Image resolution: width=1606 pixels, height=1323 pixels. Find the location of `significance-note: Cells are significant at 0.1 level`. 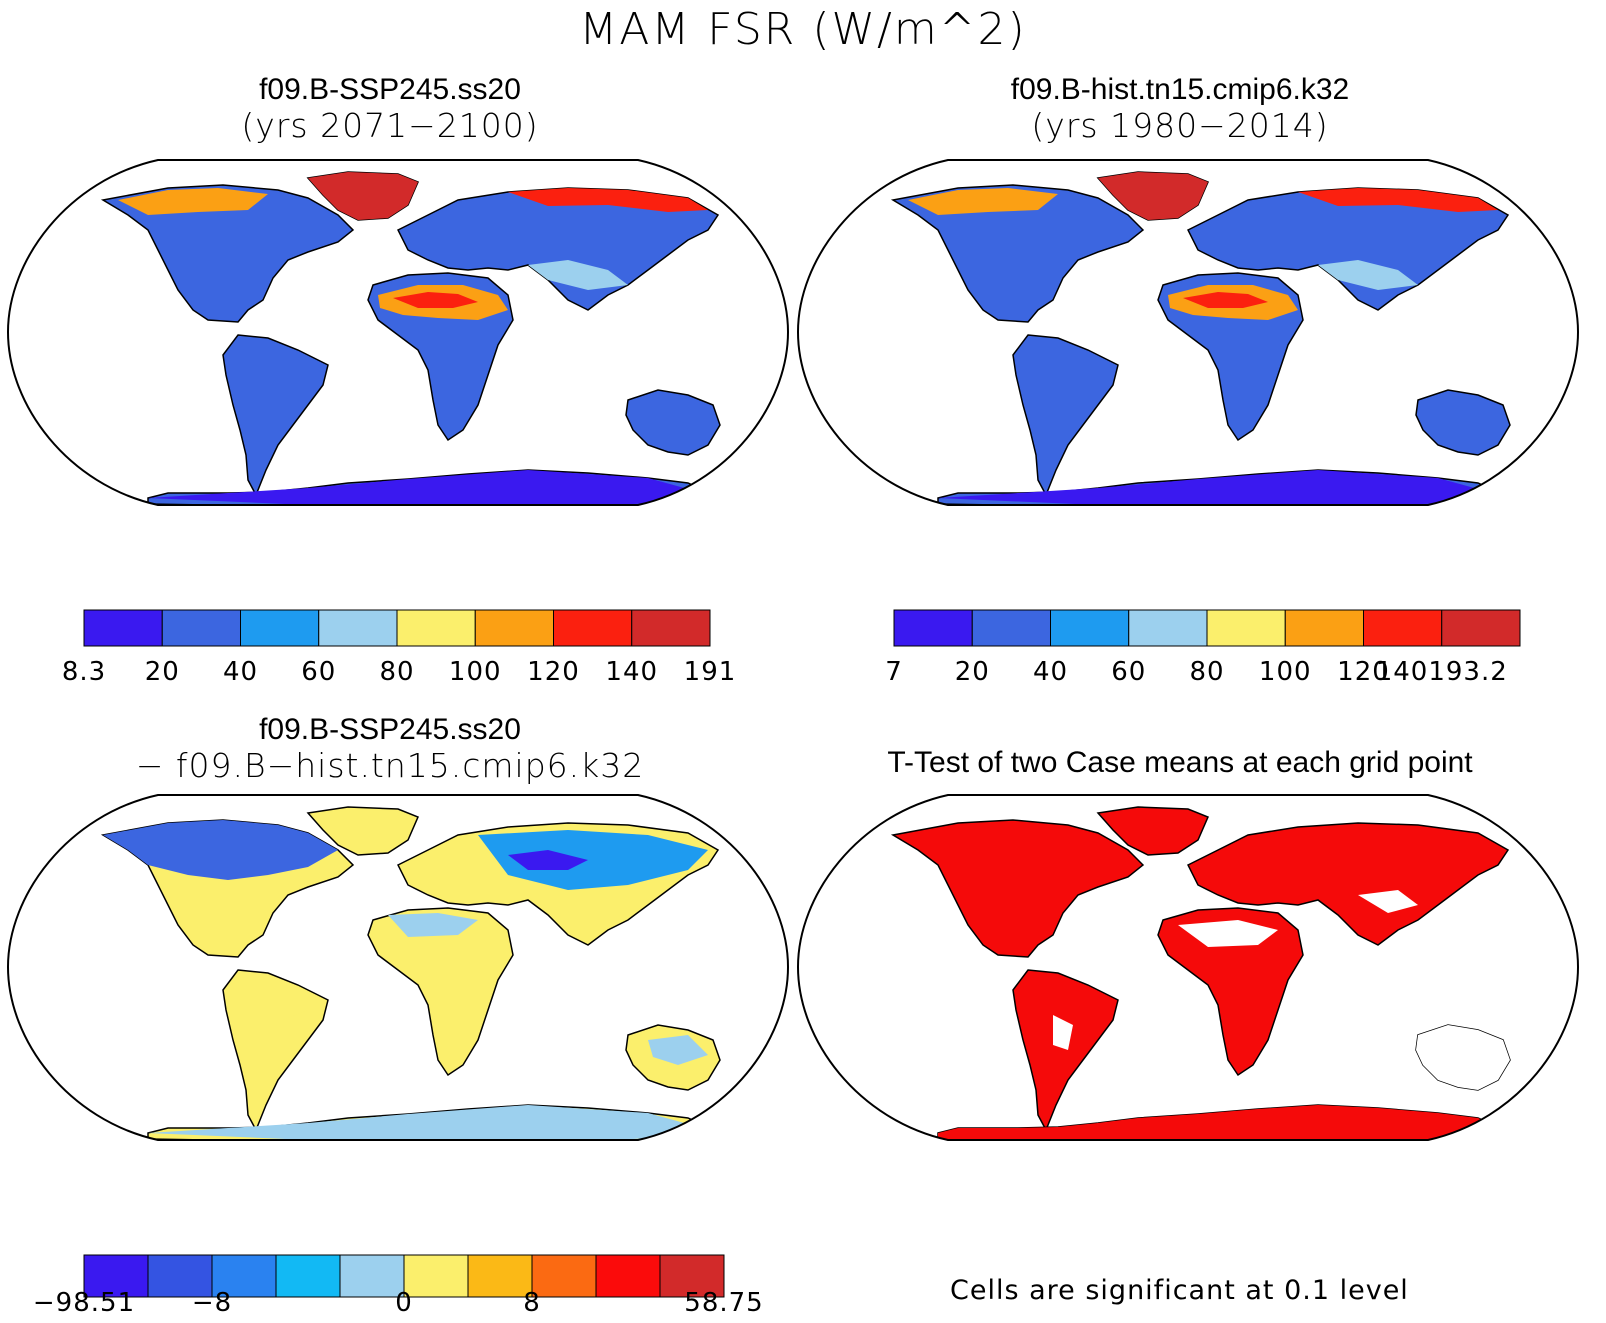

significance-note: Cells are significant at 0.1 level is located at coordinates (1179, 1290).